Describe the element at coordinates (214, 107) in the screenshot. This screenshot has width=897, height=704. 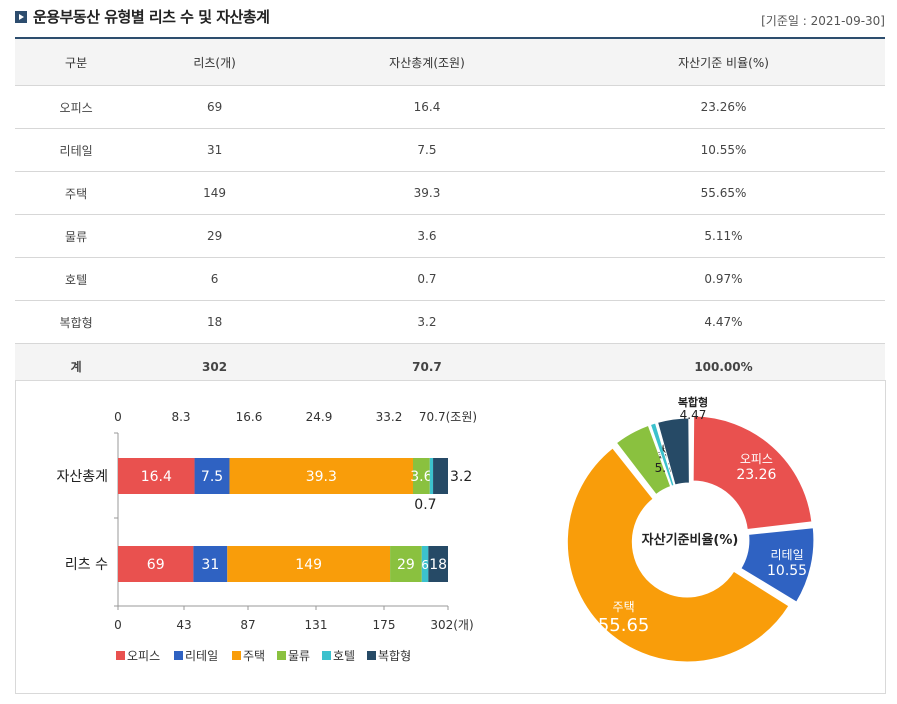
I see `table-cell: 69` at that location.